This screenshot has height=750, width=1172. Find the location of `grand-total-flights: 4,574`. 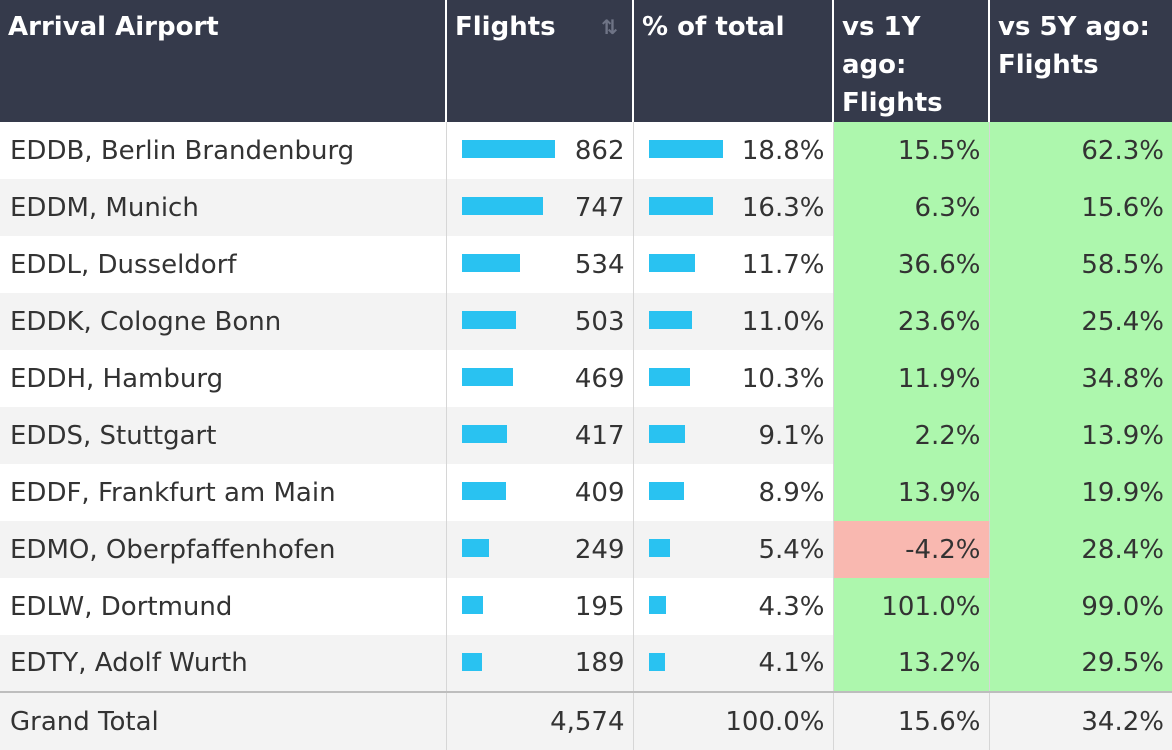

grand-total-flights: 4,574 is located at coordinates (540, 720).